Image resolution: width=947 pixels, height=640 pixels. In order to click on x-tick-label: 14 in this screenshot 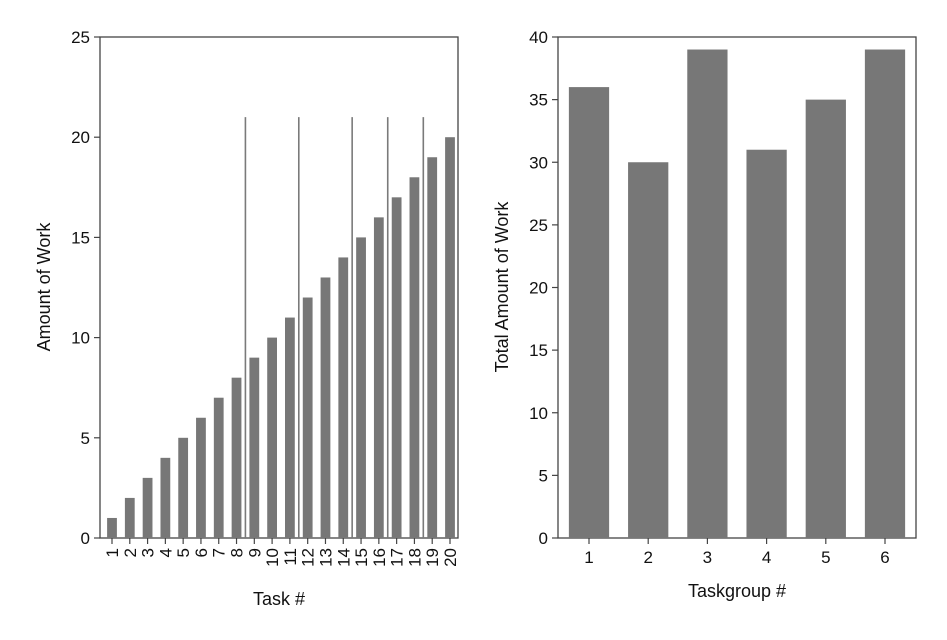, I will do `click(343, 557)`.